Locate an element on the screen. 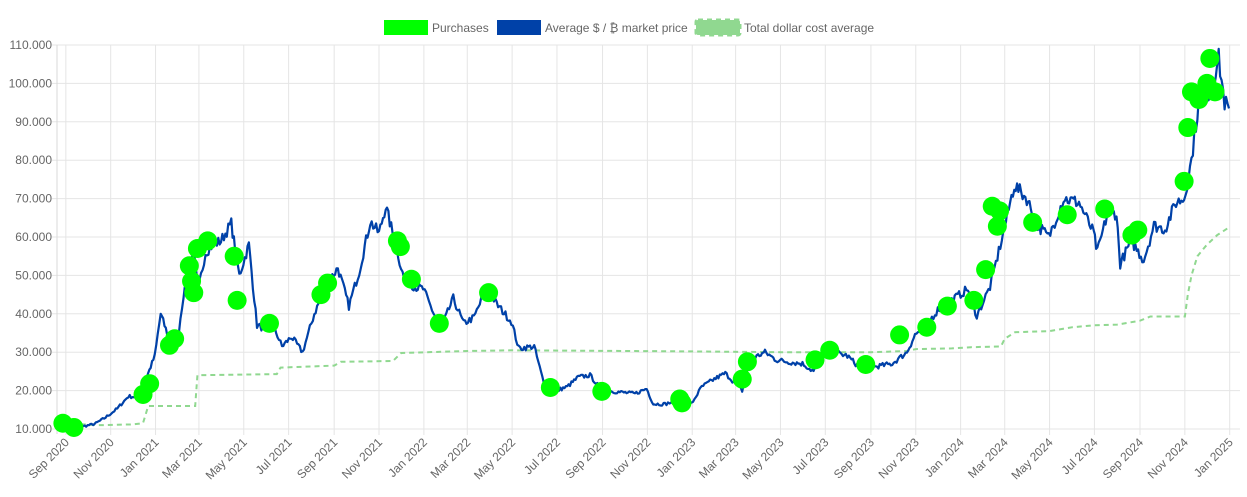 The width and height of the screenshot is (1247, 497). y-tick-label: 70.000 is located at coordinates (33, 199).